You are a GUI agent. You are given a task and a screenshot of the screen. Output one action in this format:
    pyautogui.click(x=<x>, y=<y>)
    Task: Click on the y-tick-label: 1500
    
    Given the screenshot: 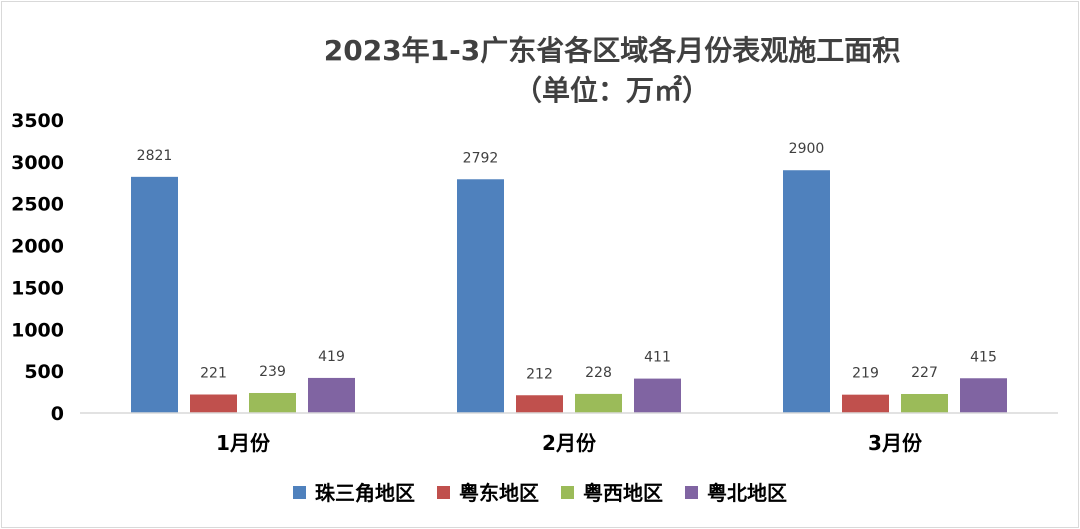 What is the action you would take?
    pyautogui.click(x=37, y=288)
    